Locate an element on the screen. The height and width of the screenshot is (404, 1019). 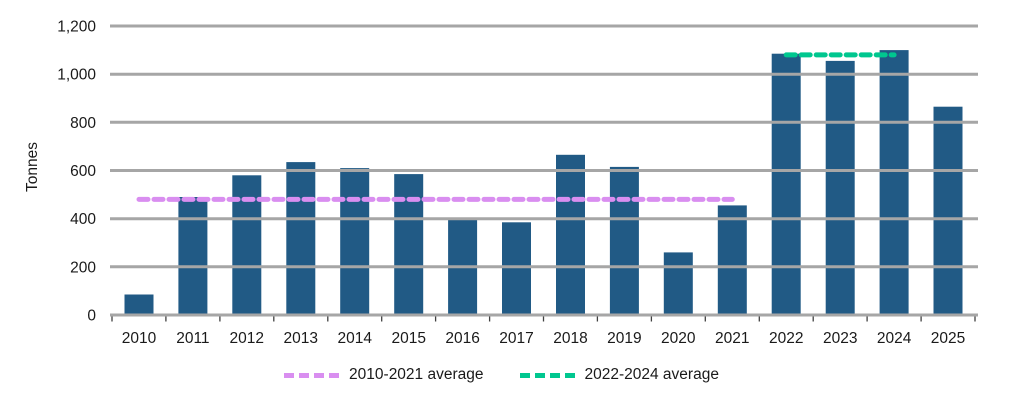
x-tick-label-2019: 2019 is located at coordinates (624, 338).